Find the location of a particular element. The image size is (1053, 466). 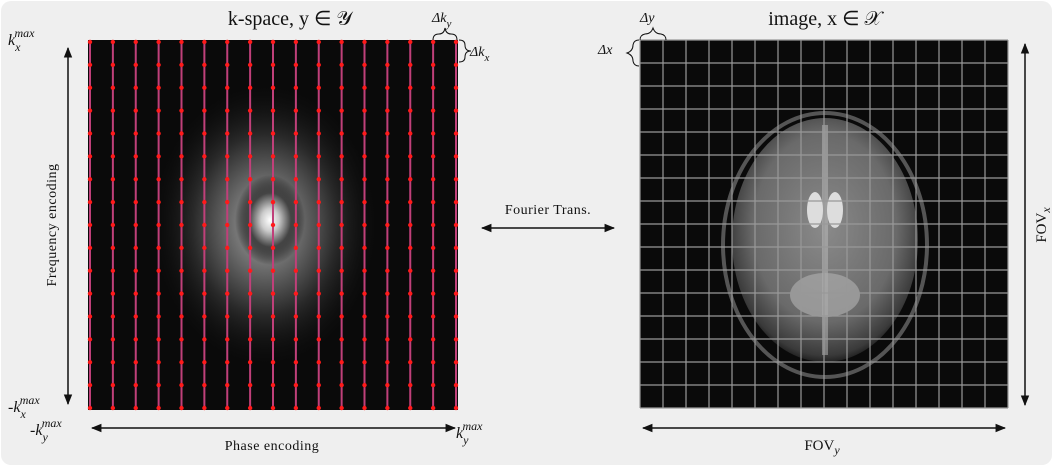

label-base: Δk is located at coordinates (477, 52).